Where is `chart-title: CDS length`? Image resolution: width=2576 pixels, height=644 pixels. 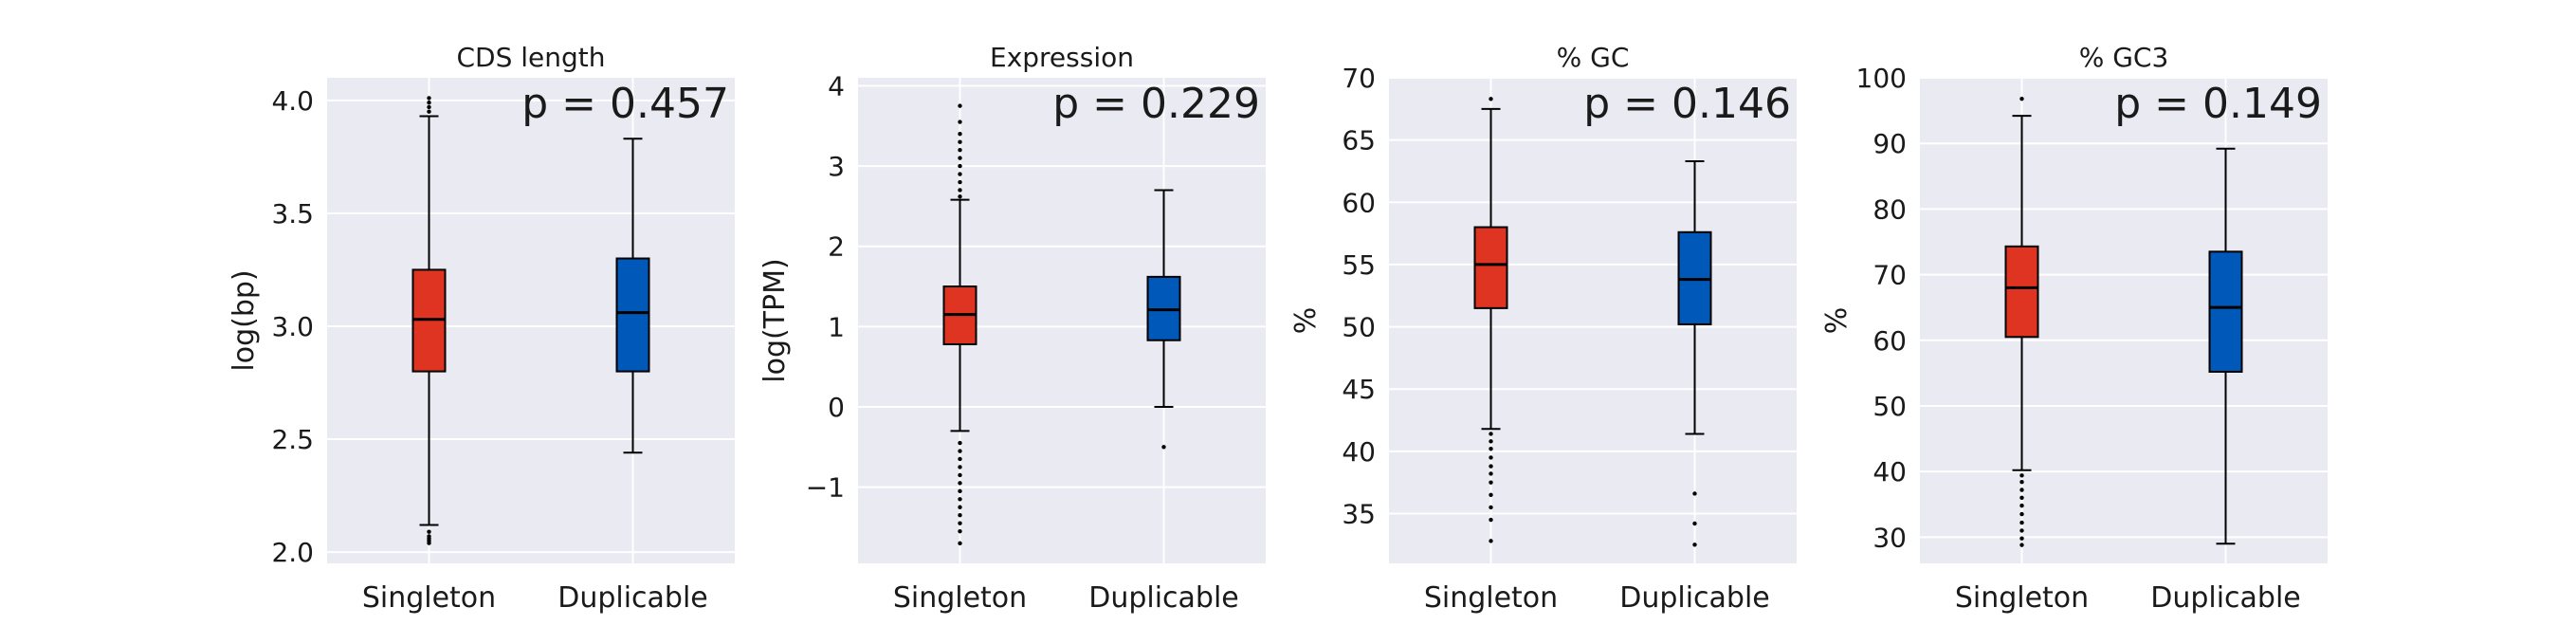
chart-title: CDS length is located at coordinates (530, 57).